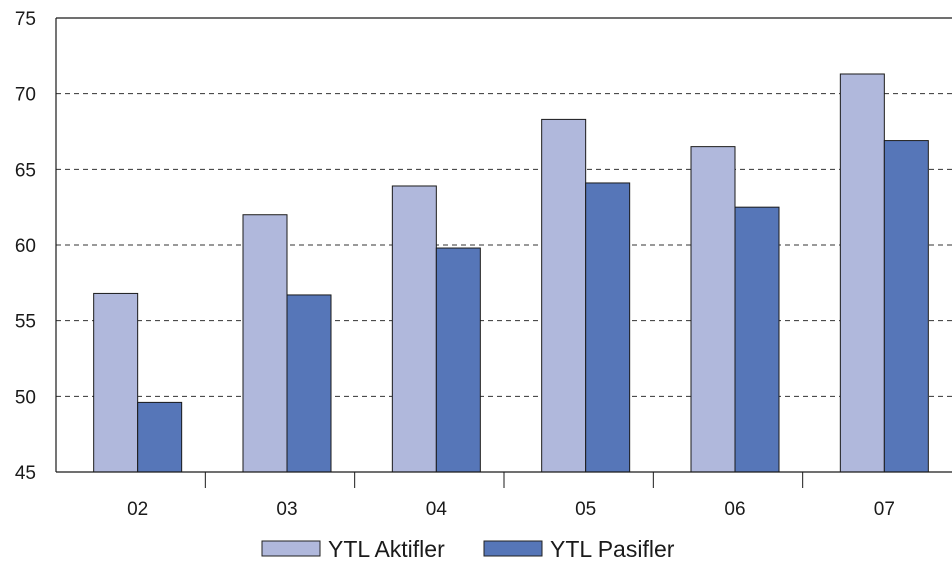  What do you see at coordinates (25, 95) in the screenshot?
I see `y-tick-label-70: 70` at bounding box center [25, 95].